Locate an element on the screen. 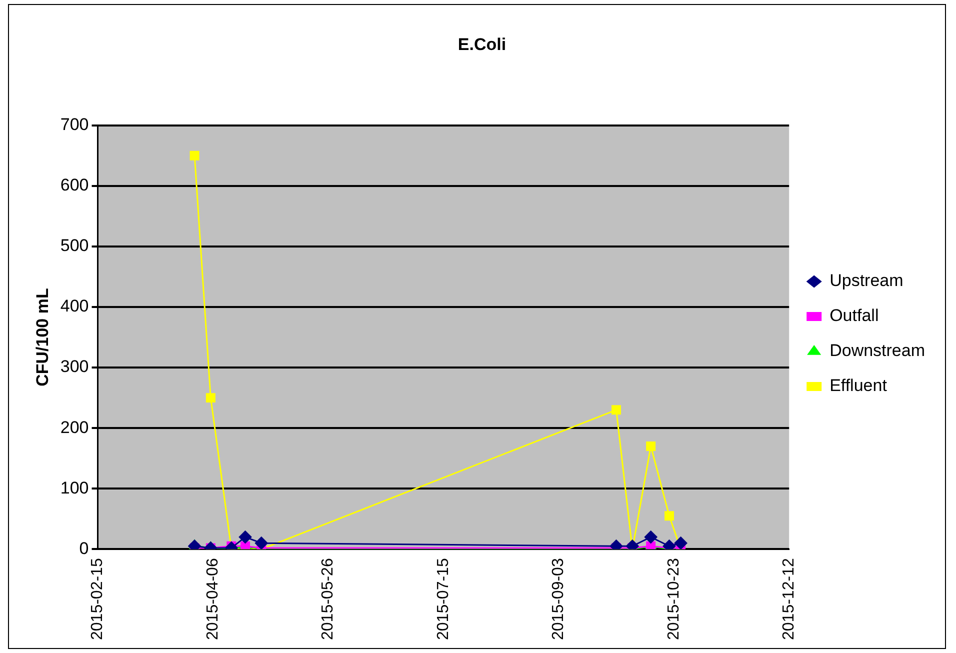 Image resolution: width=956 pixels, height=653 pixels. y-tick-label: 100 is located at coordinates (74, 488).